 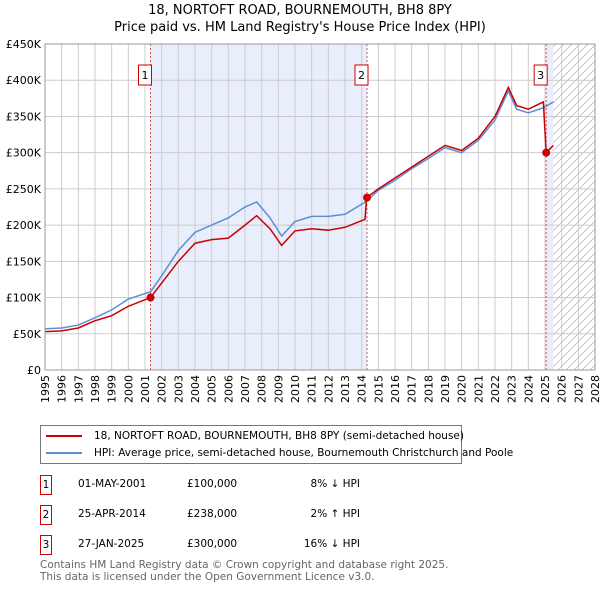 I want to click on sale-price: £238,000, so click(x=212, y=514).